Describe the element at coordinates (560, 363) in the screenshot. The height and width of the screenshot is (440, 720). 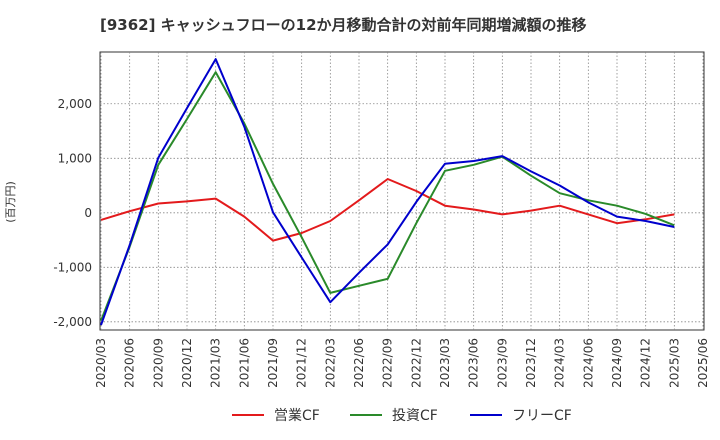
I see `x-tick-label: 2024/03` at that location.